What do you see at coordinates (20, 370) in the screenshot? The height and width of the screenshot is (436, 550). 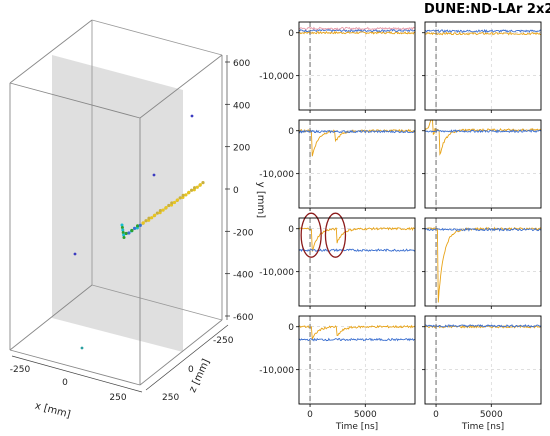 I see `x-tick-label: -250` at bounding box center [20, 370].